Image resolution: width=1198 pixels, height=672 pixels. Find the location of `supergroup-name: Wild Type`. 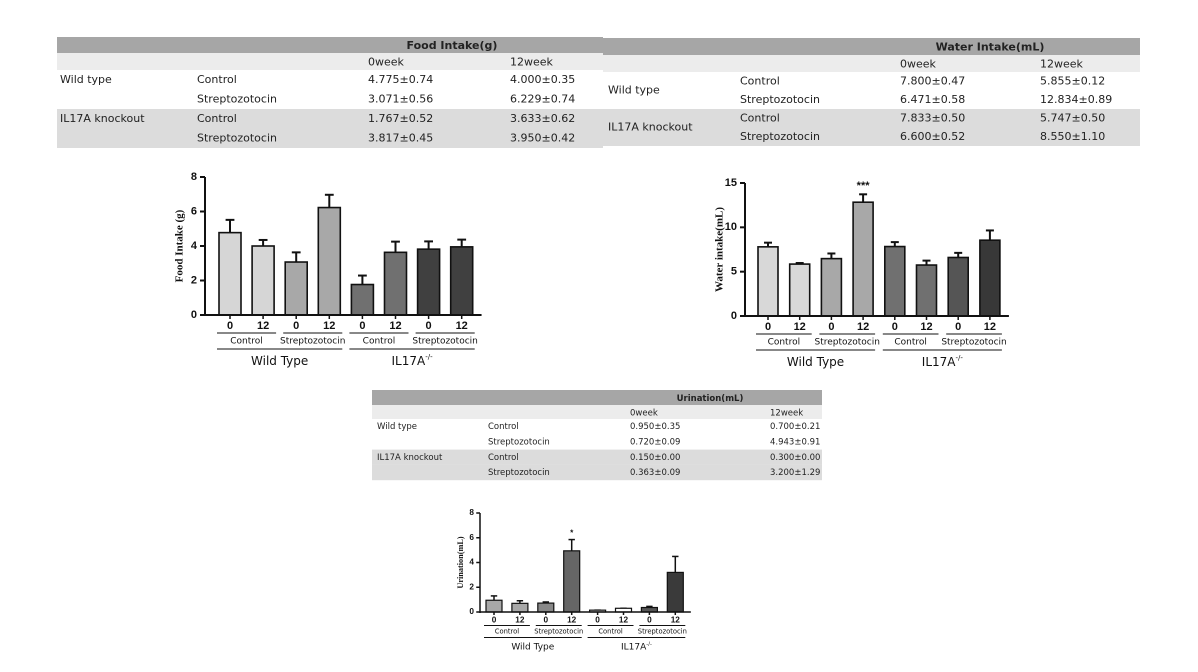

supergroup-name: Wild Type is located at coordinates (532, 647).